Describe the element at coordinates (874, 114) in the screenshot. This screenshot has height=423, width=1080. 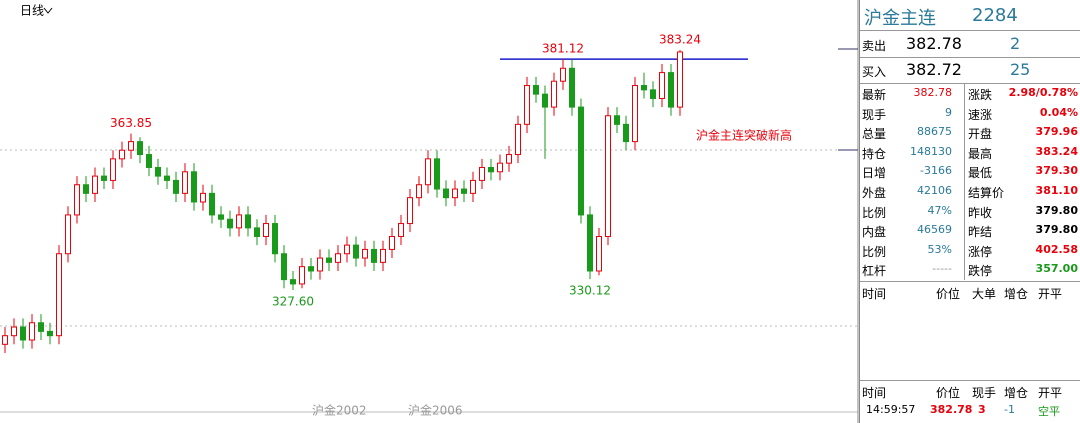
I see `stat-label: 现手` at that location.